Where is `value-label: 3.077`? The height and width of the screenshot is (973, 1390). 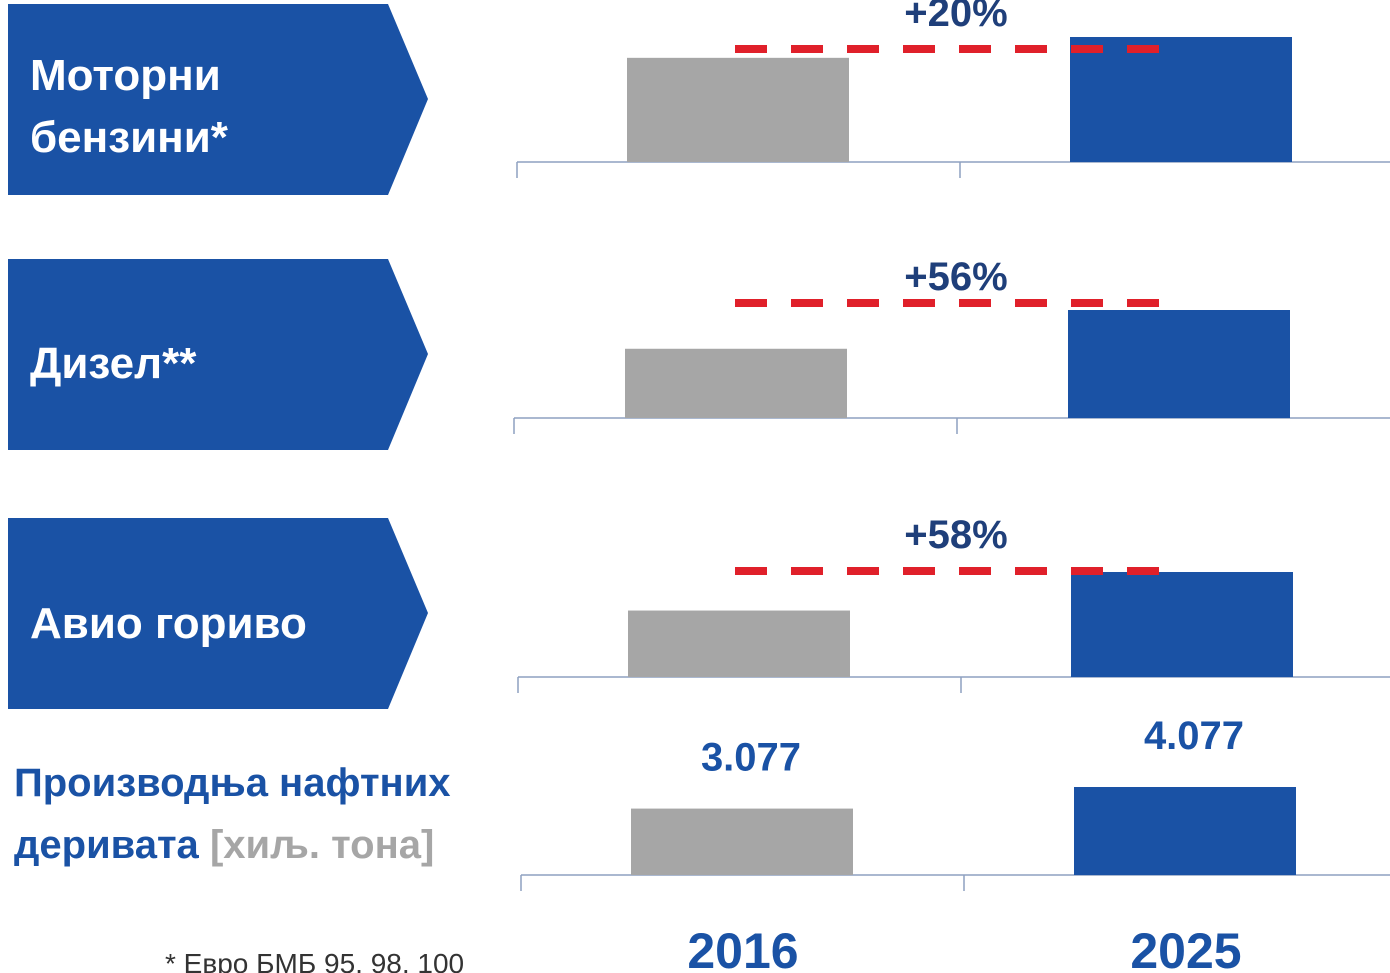 value-label: 3.077 is located at coordinates (751, 758).